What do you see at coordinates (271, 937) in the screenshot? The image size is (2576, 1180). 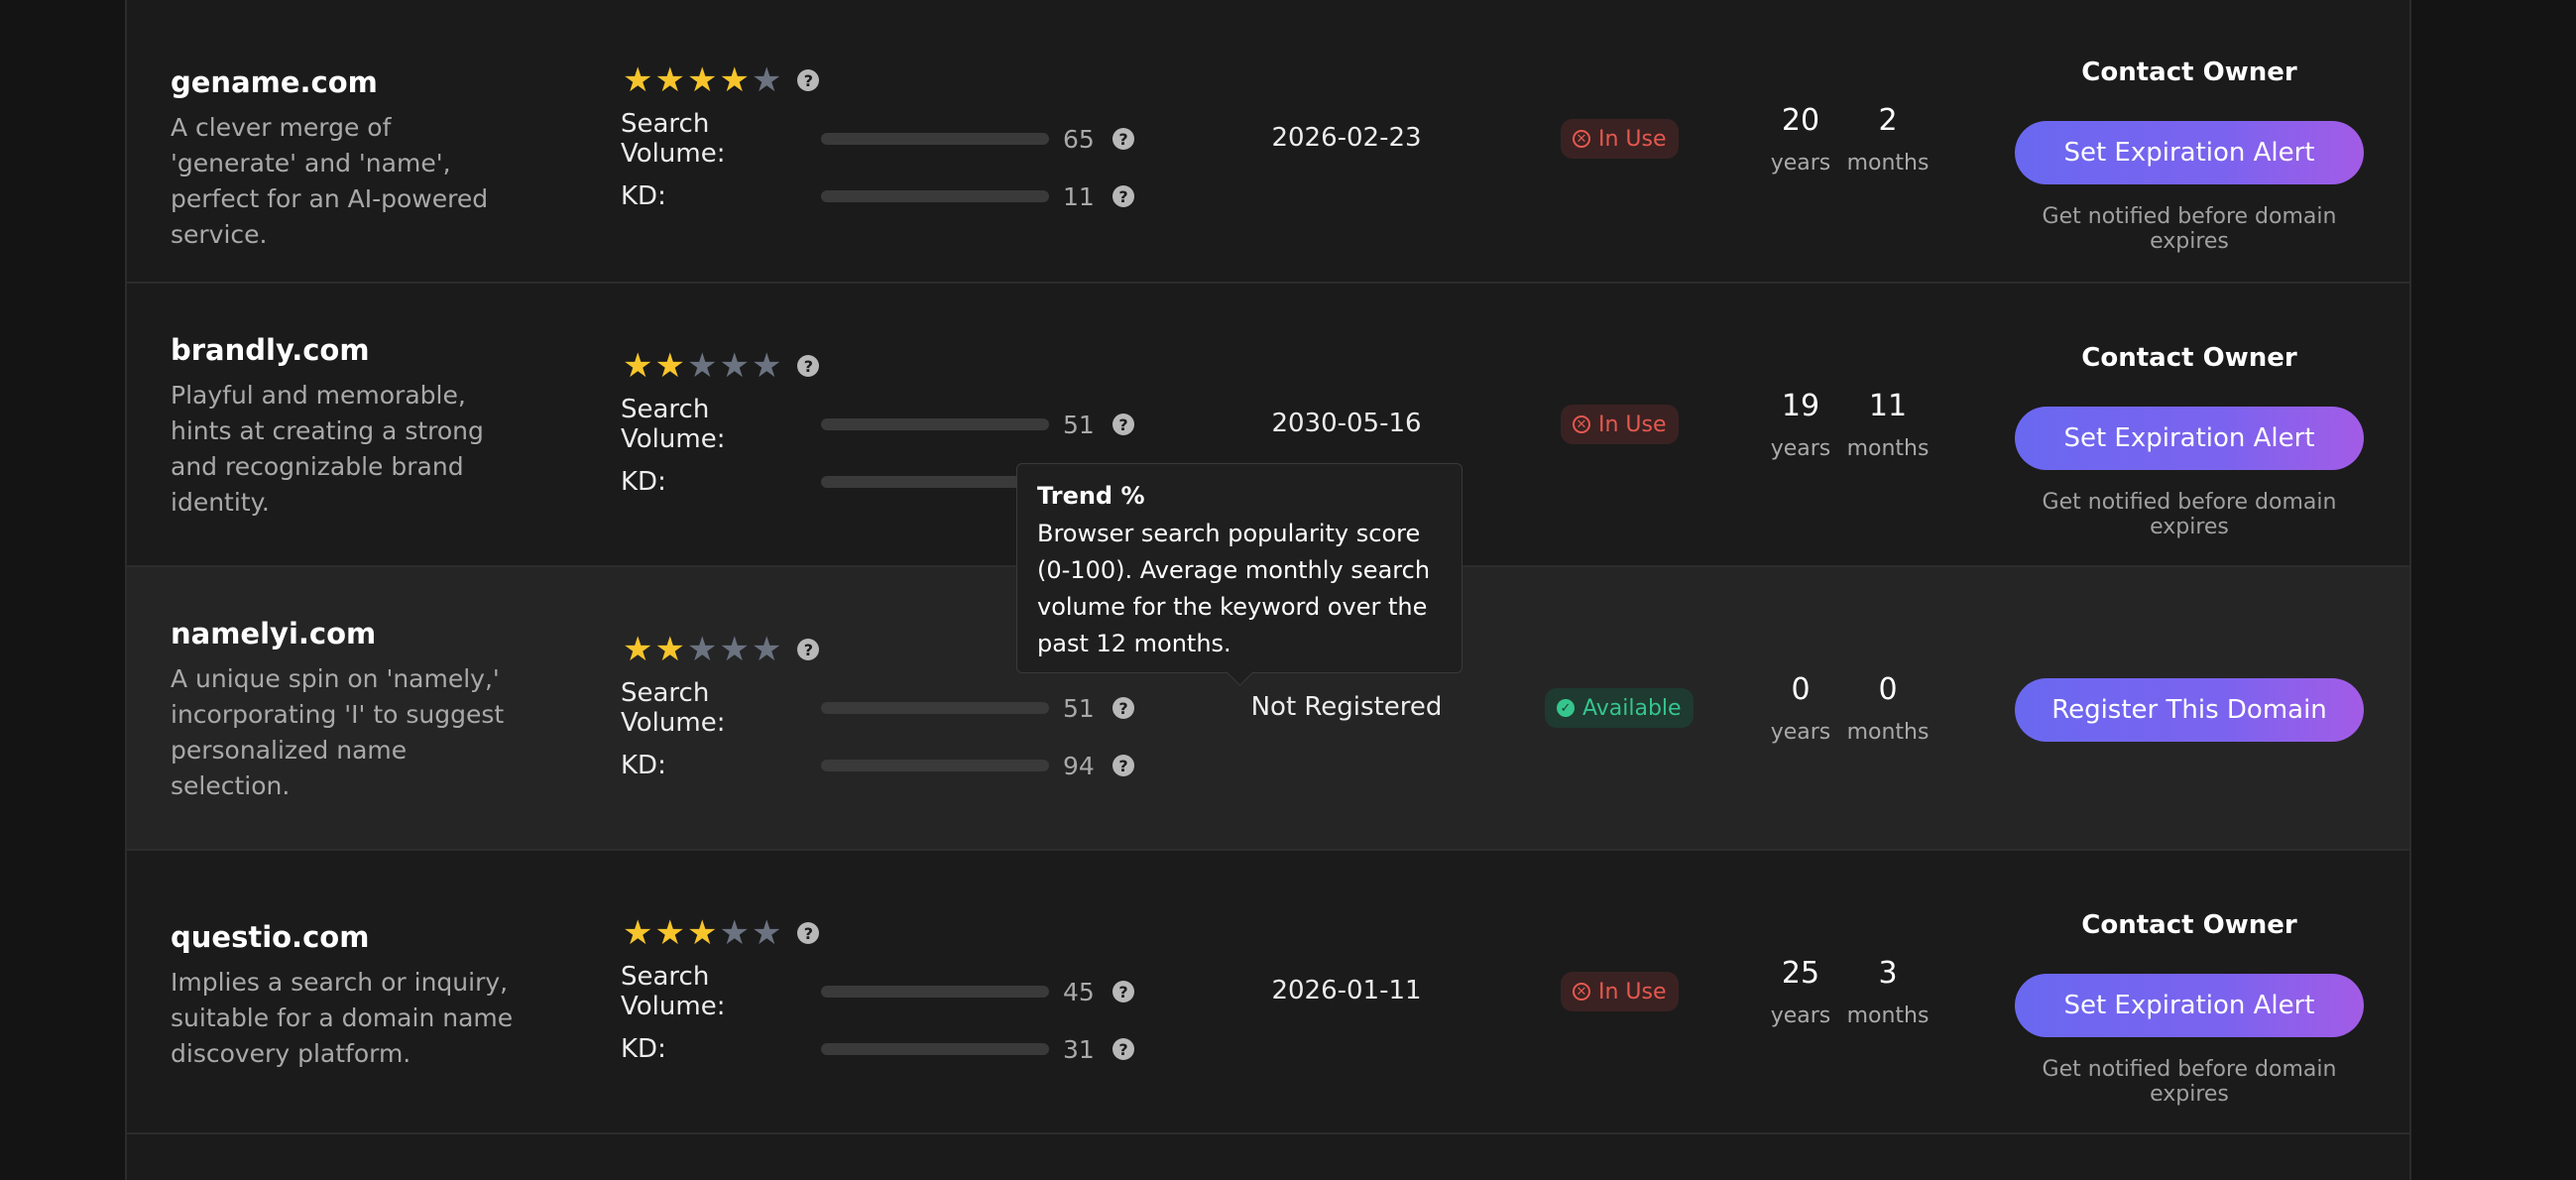 I see `domain-name: questio.com` at bounding box center [271, 937].